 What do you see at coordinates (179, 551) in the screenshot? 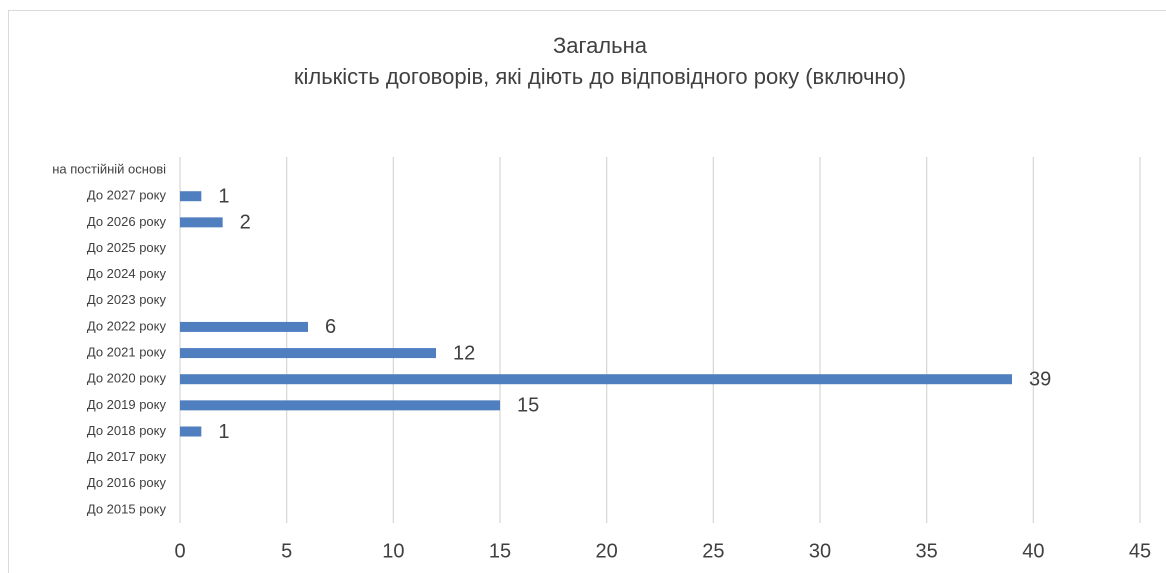
I see `x-tick-label: 0` at bounding box center [179, 551].